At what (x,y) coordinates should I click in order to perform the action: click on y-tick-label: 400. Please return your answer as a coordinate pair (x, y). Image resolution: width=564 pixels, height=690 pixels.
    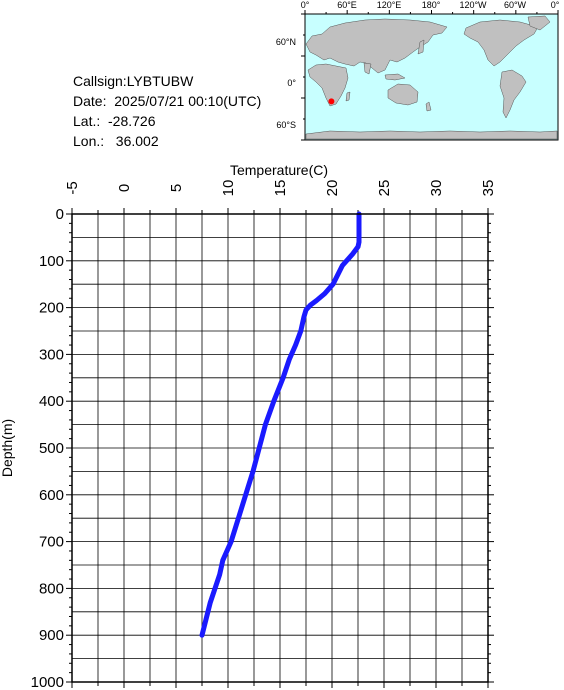
    Looking at the image, I should click on (51, 401).